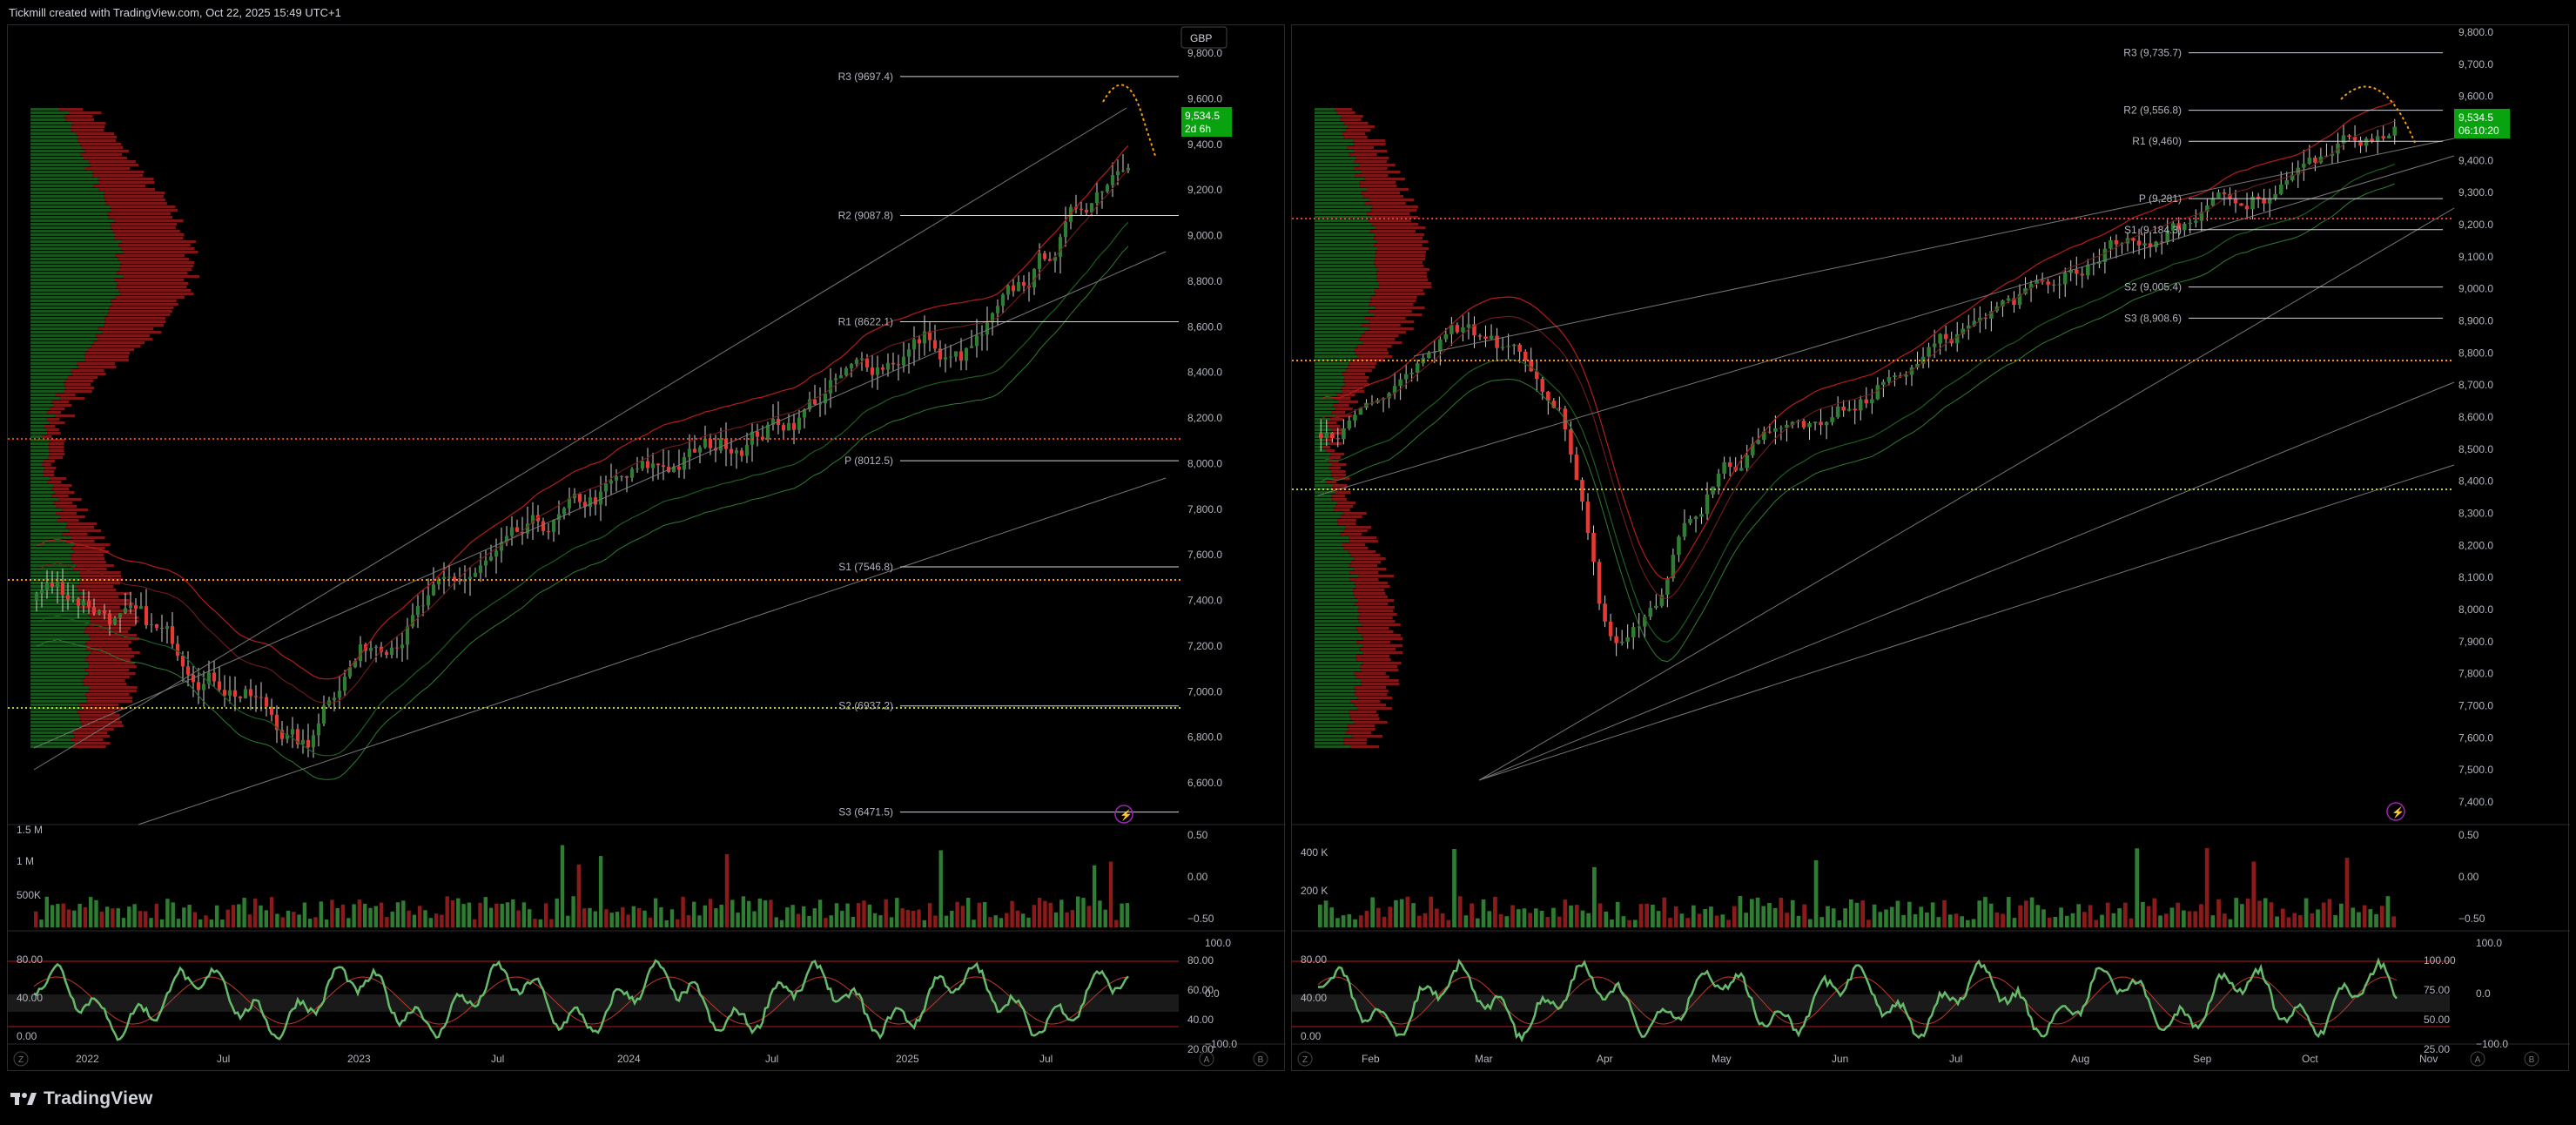 Image resolution: width=2576 pixels, height=1125 pixels. I want to click on chart-corner-button-b: B, so click(1260, 1059).